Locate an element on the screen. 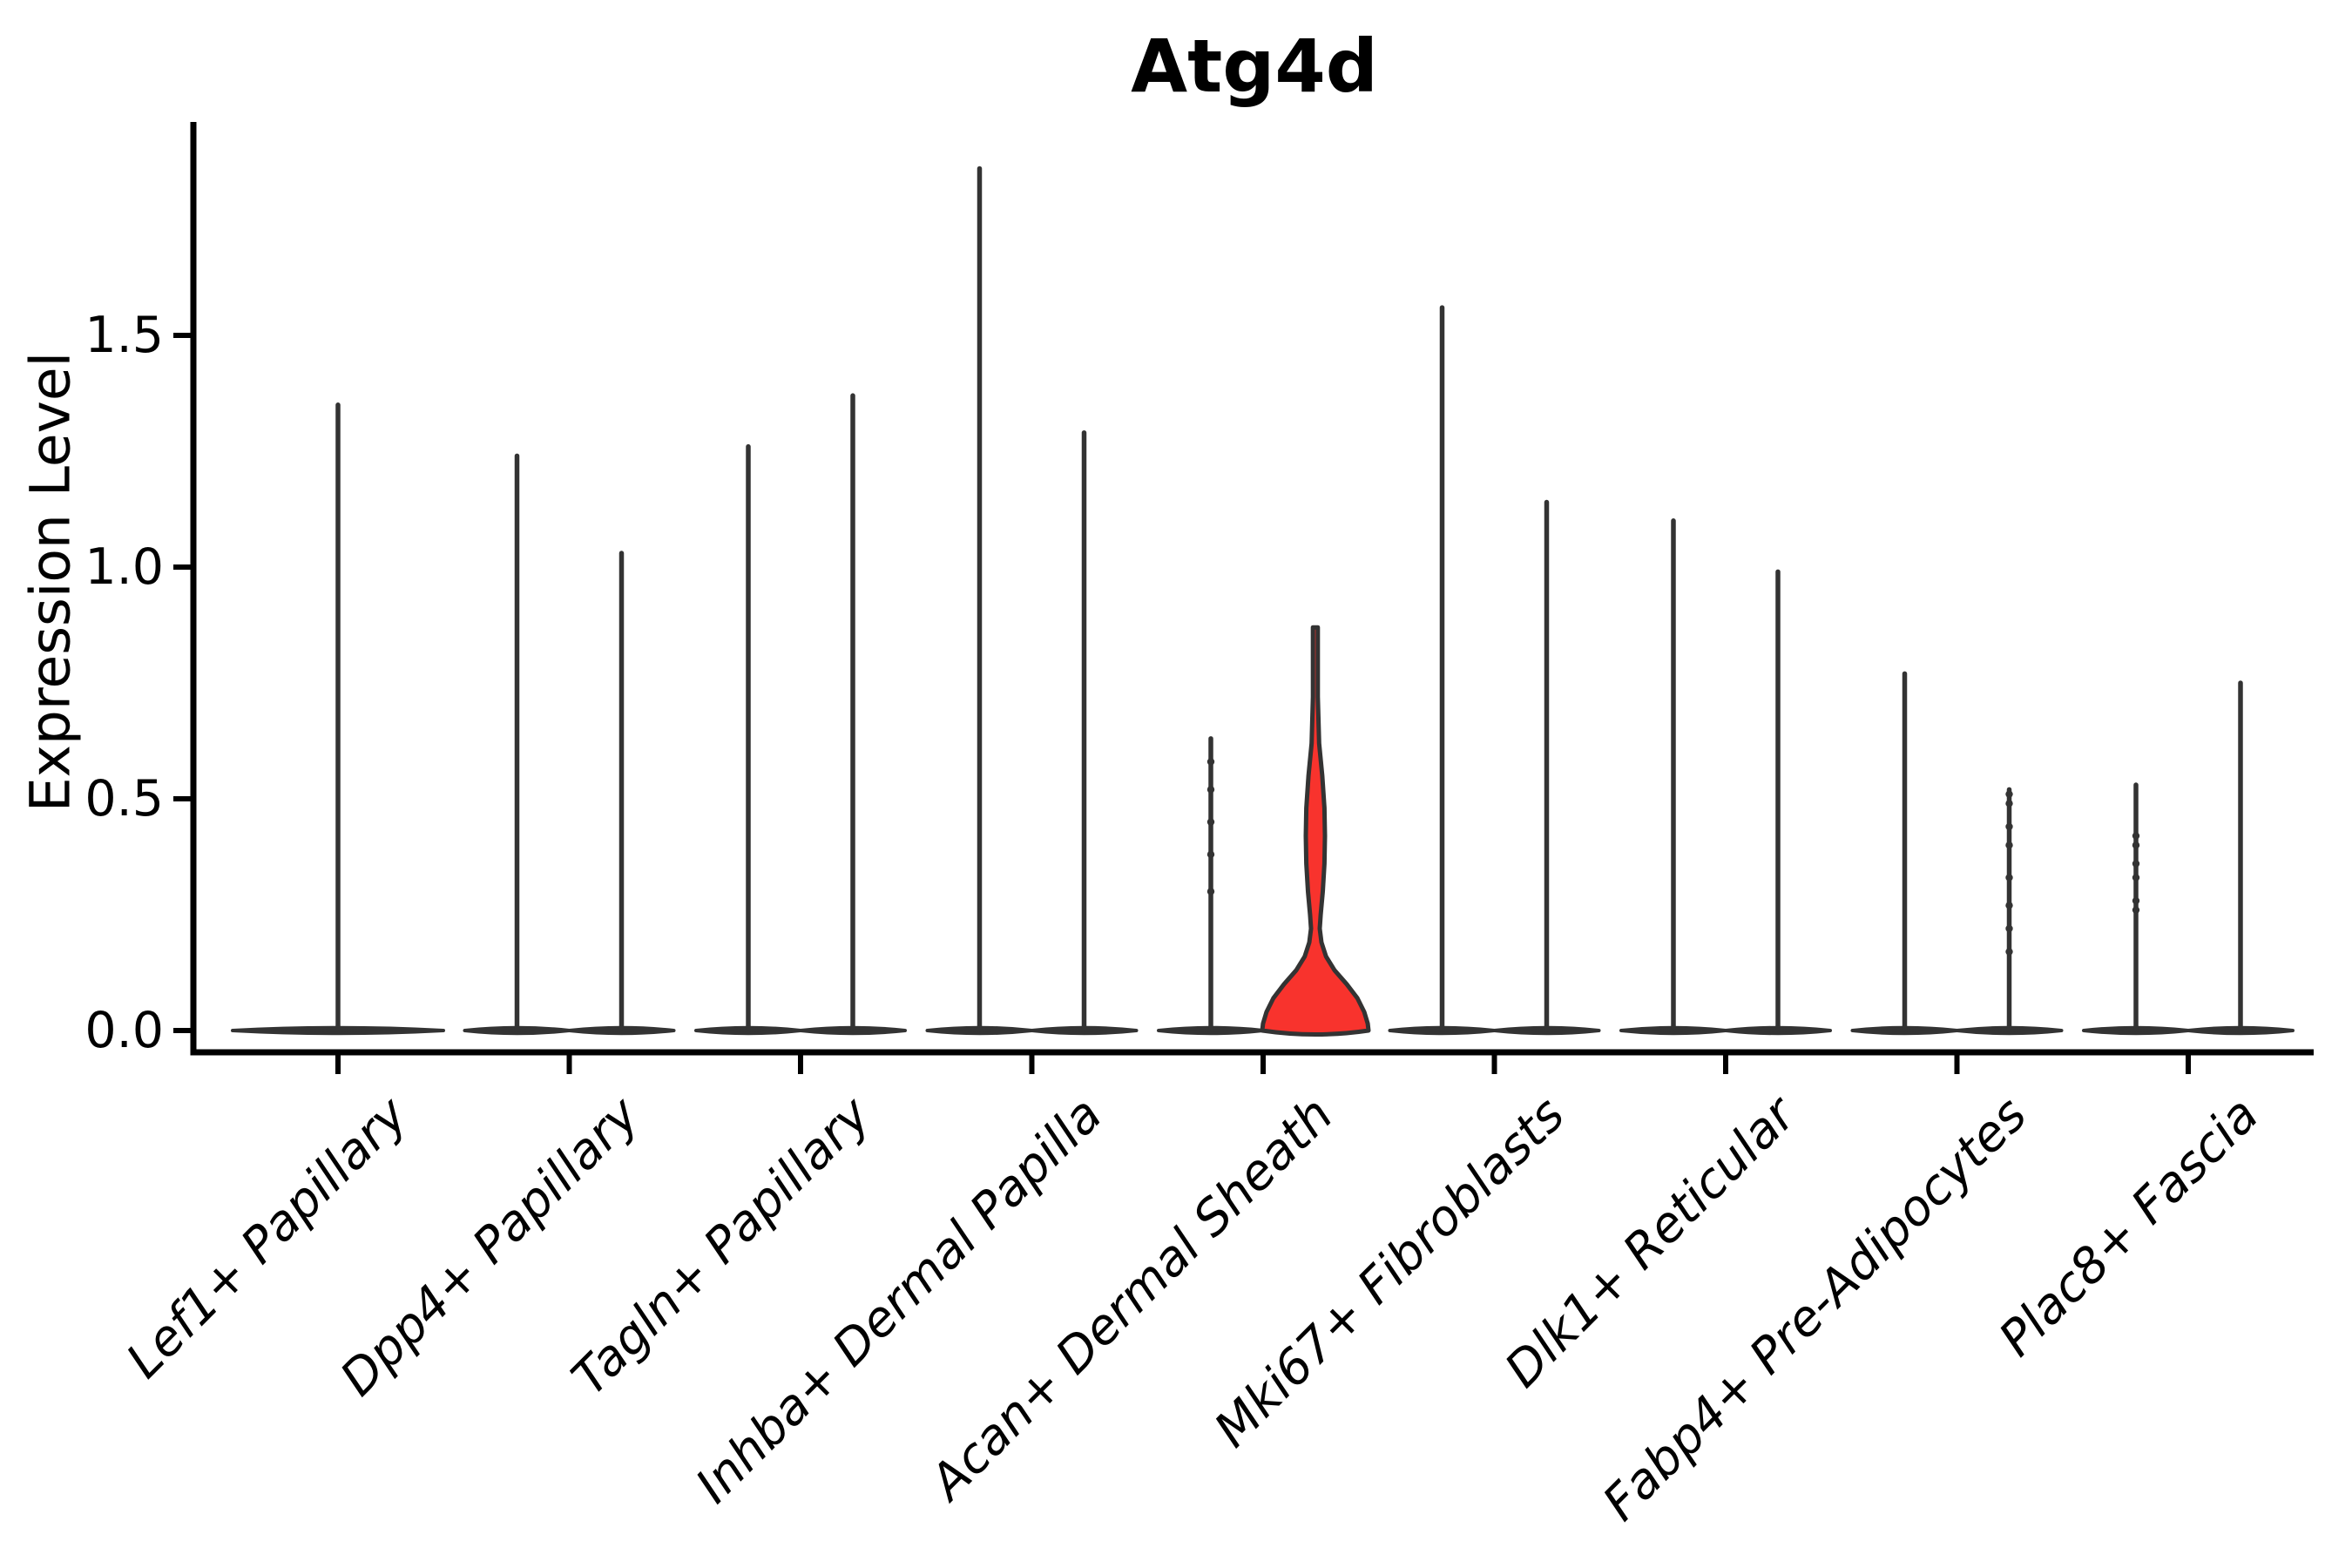 The height and width of the screenshot is (1568, 2352). y-tick-label: 0.5 is located at coordinates (124, 799).